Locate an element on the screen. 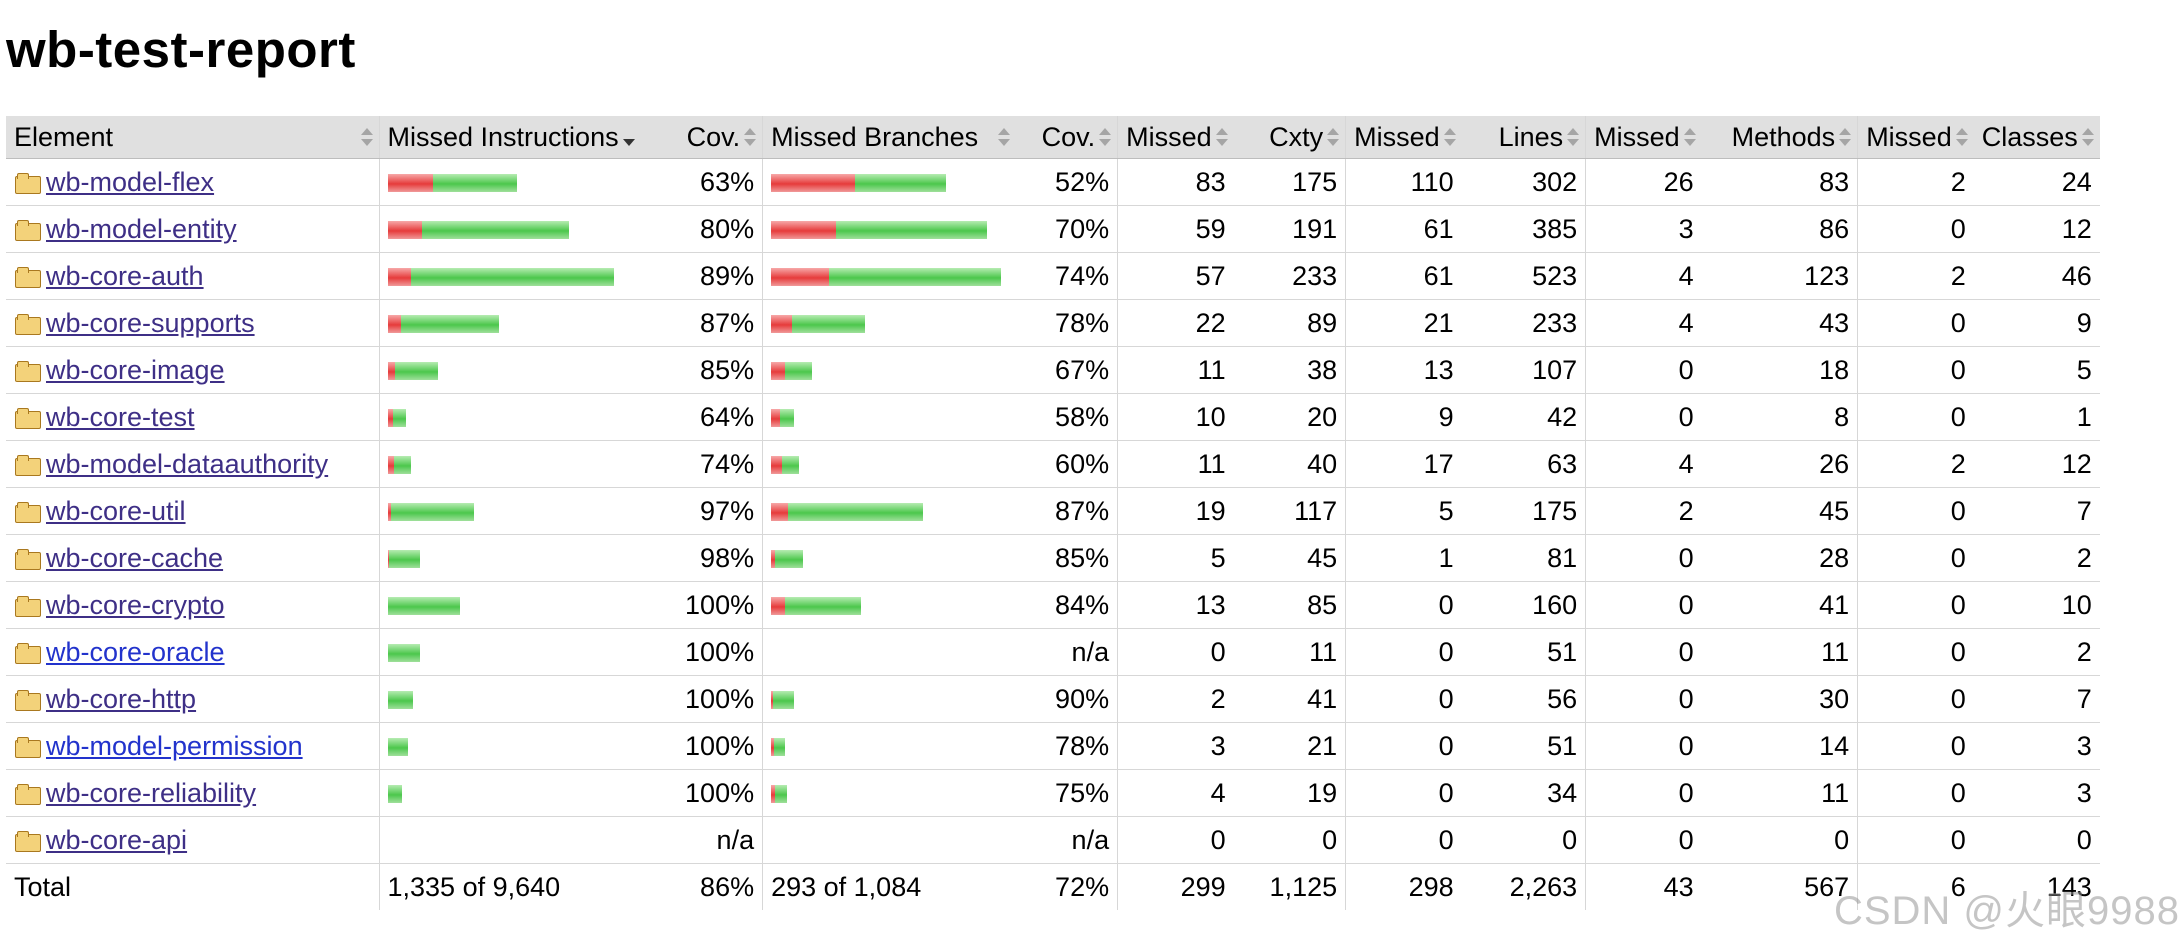 The image size is (2184, 936). lines: 175 is located at coordinates (1523, 511).